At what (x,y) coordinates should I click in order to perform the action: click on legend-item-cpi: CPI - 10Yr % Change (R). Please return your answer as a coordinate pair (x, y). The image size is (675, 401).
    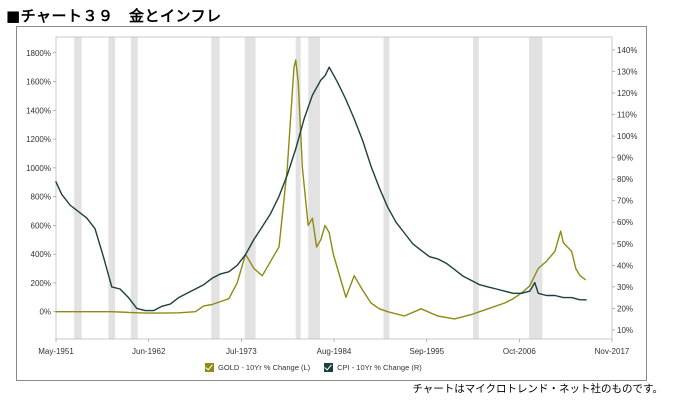
    Looking at the image, I should click on (373, 367).